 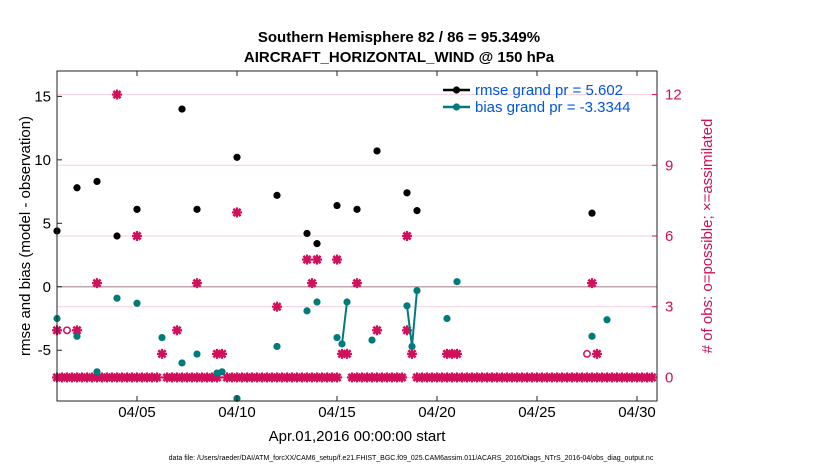 I want to click on y2-tick-label: 9, so click(x=669, y=165).